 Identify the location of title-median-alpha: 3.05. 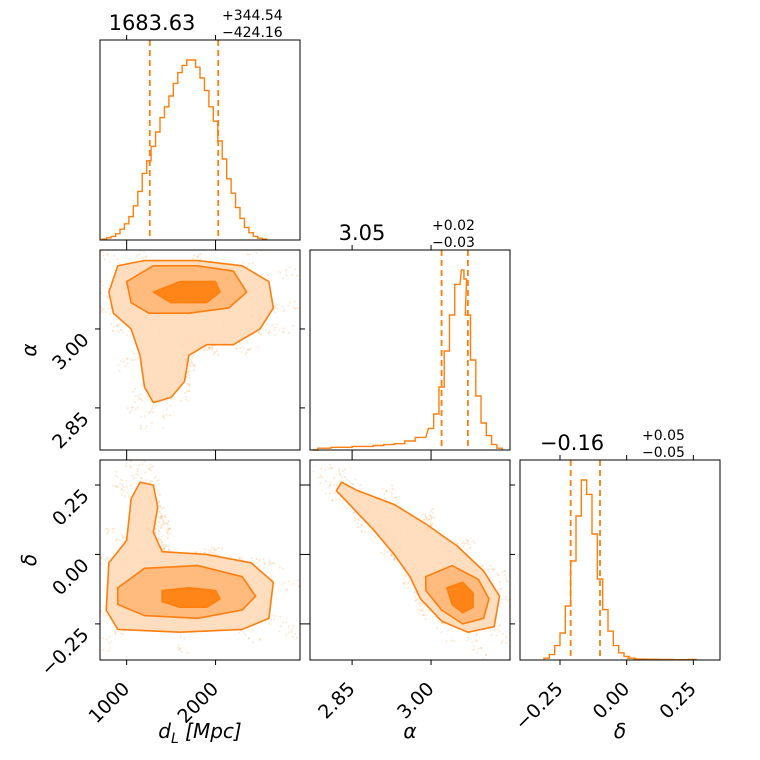
(362, 233).